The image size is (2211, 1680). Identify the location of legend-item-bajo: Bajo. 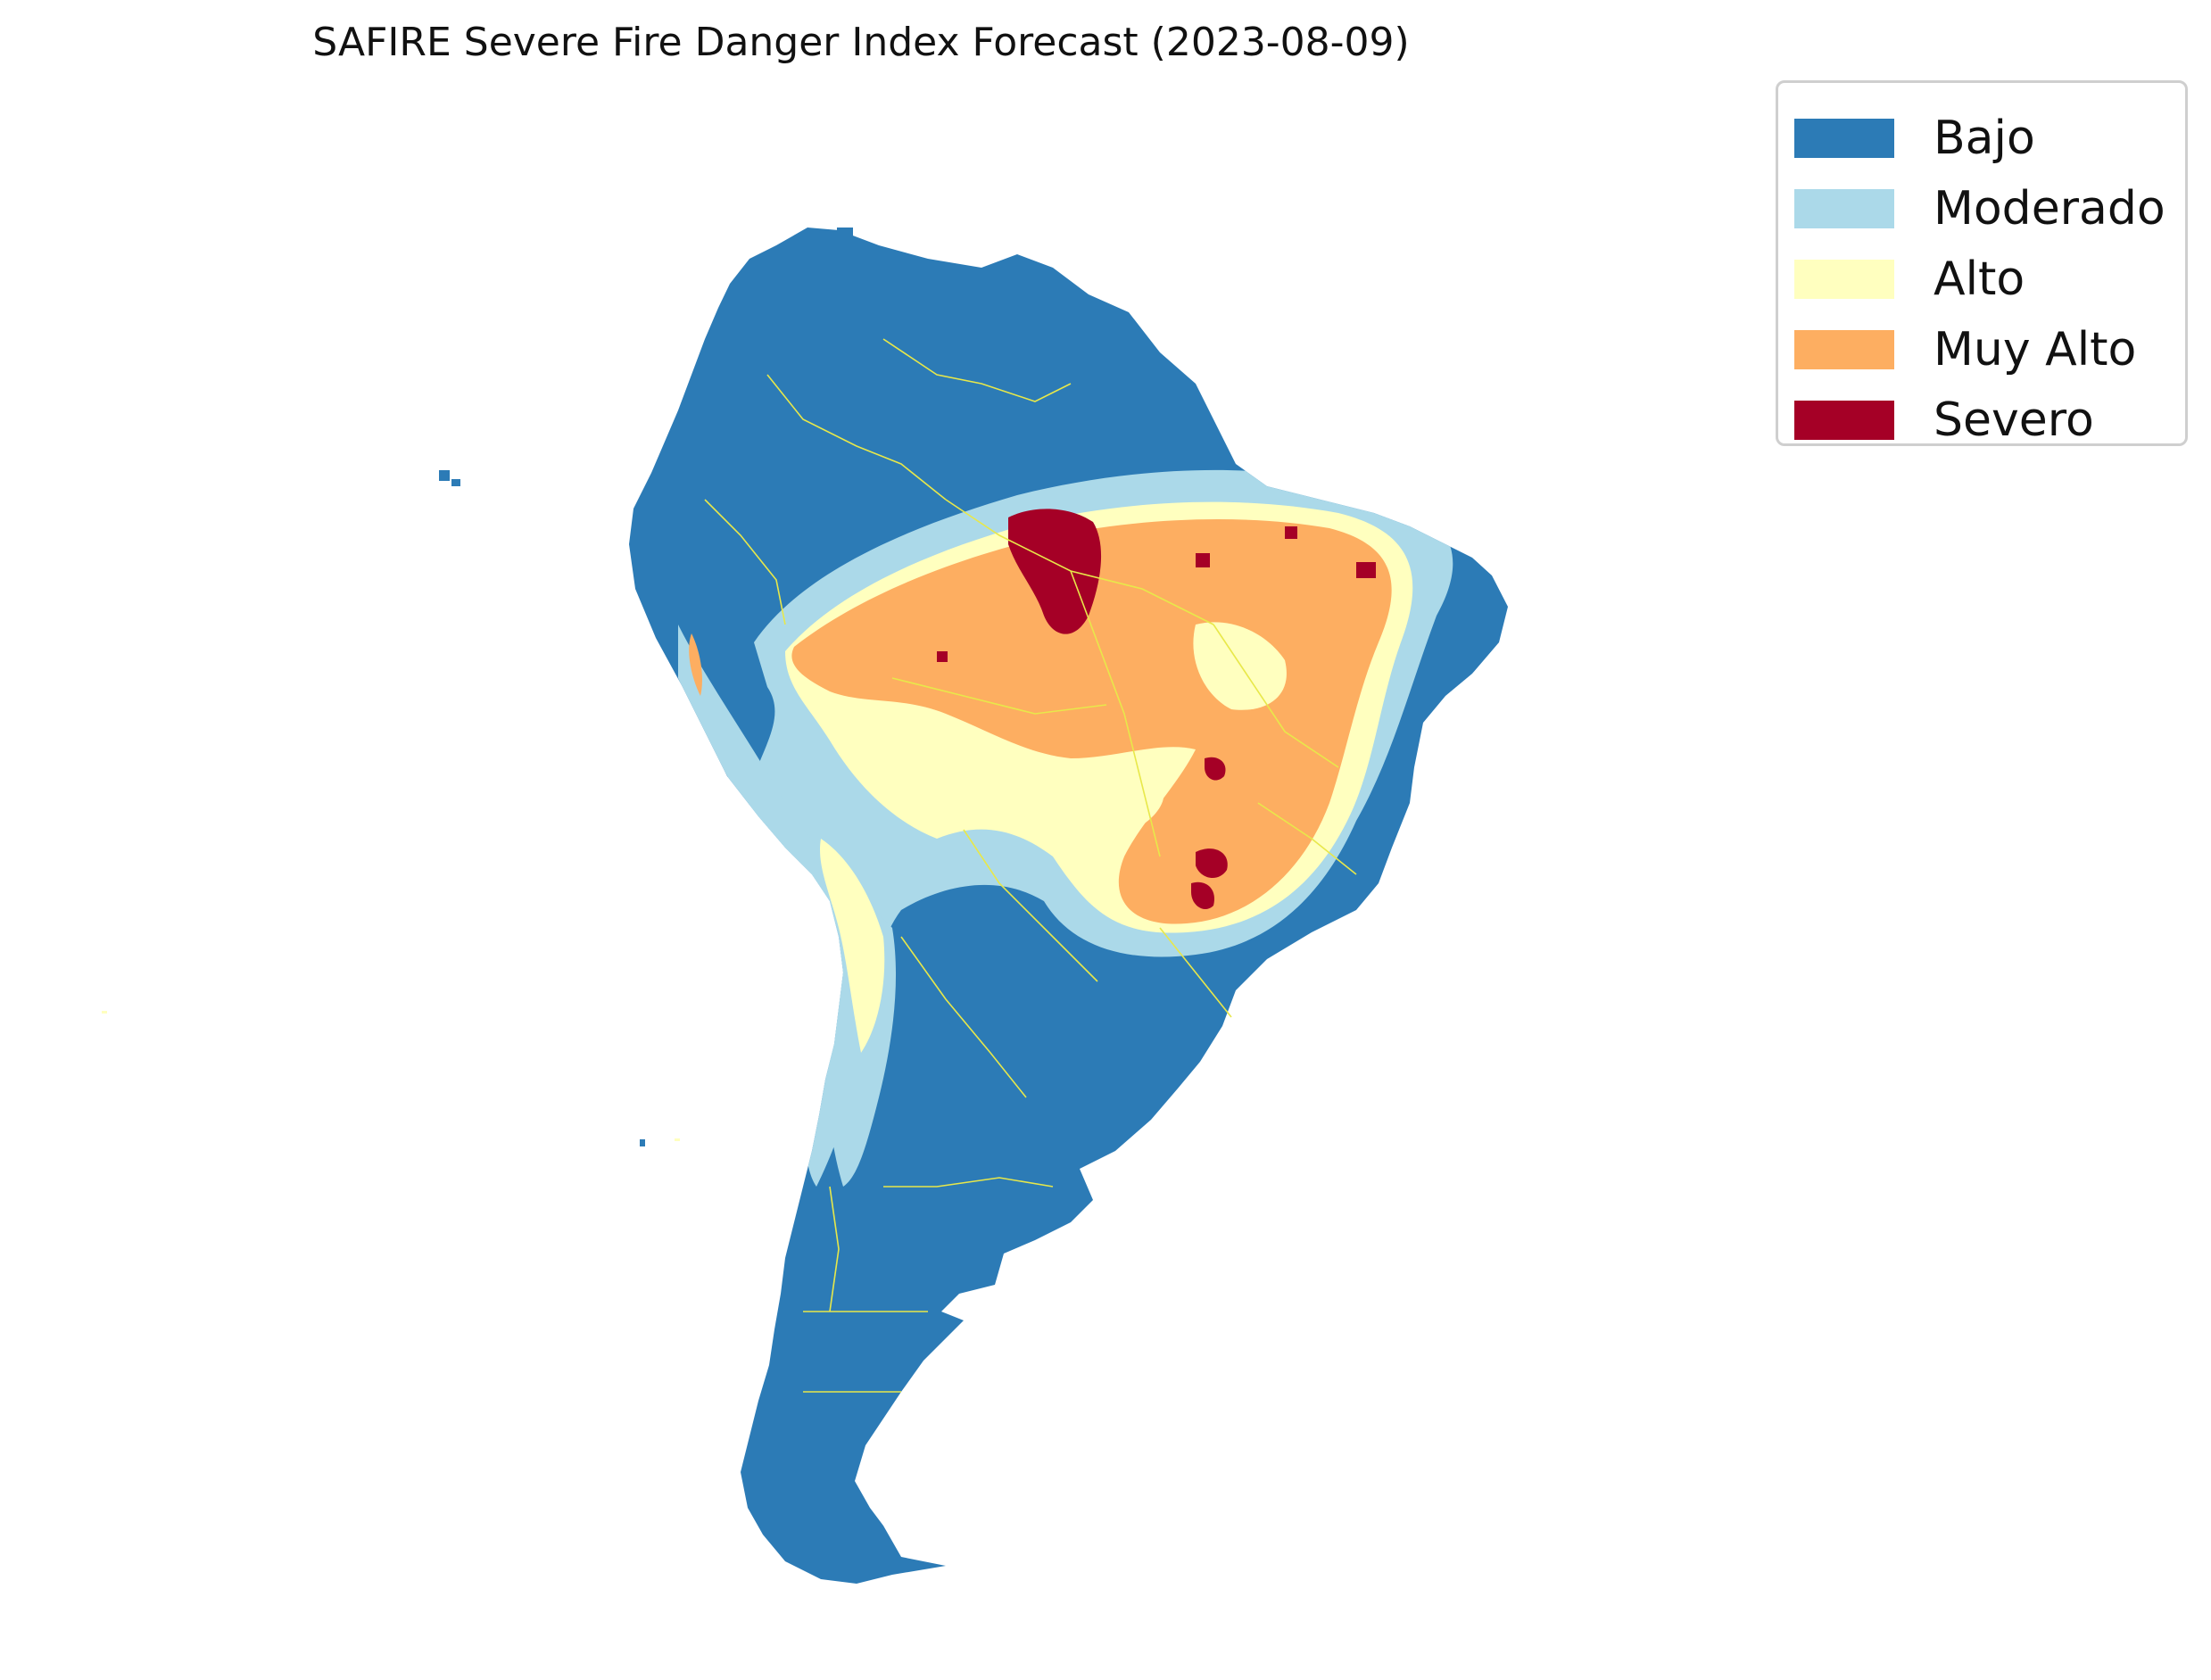
(1981, 138).